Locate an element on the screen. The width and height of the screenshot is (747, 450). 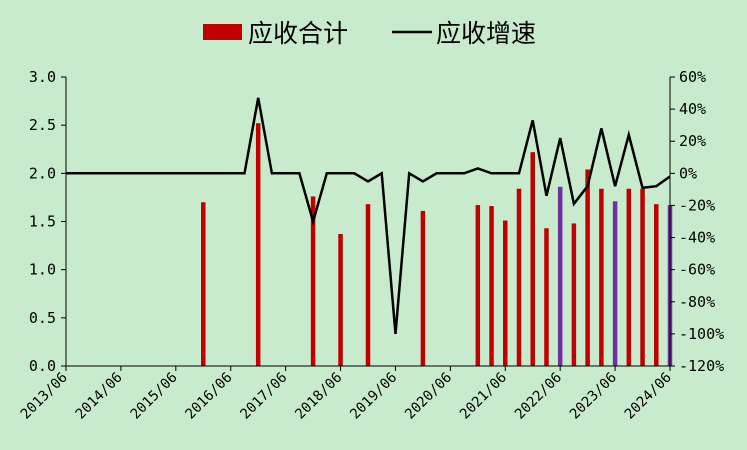
legend: 应收合计 应收增速 is located at coordinates (369, 33).